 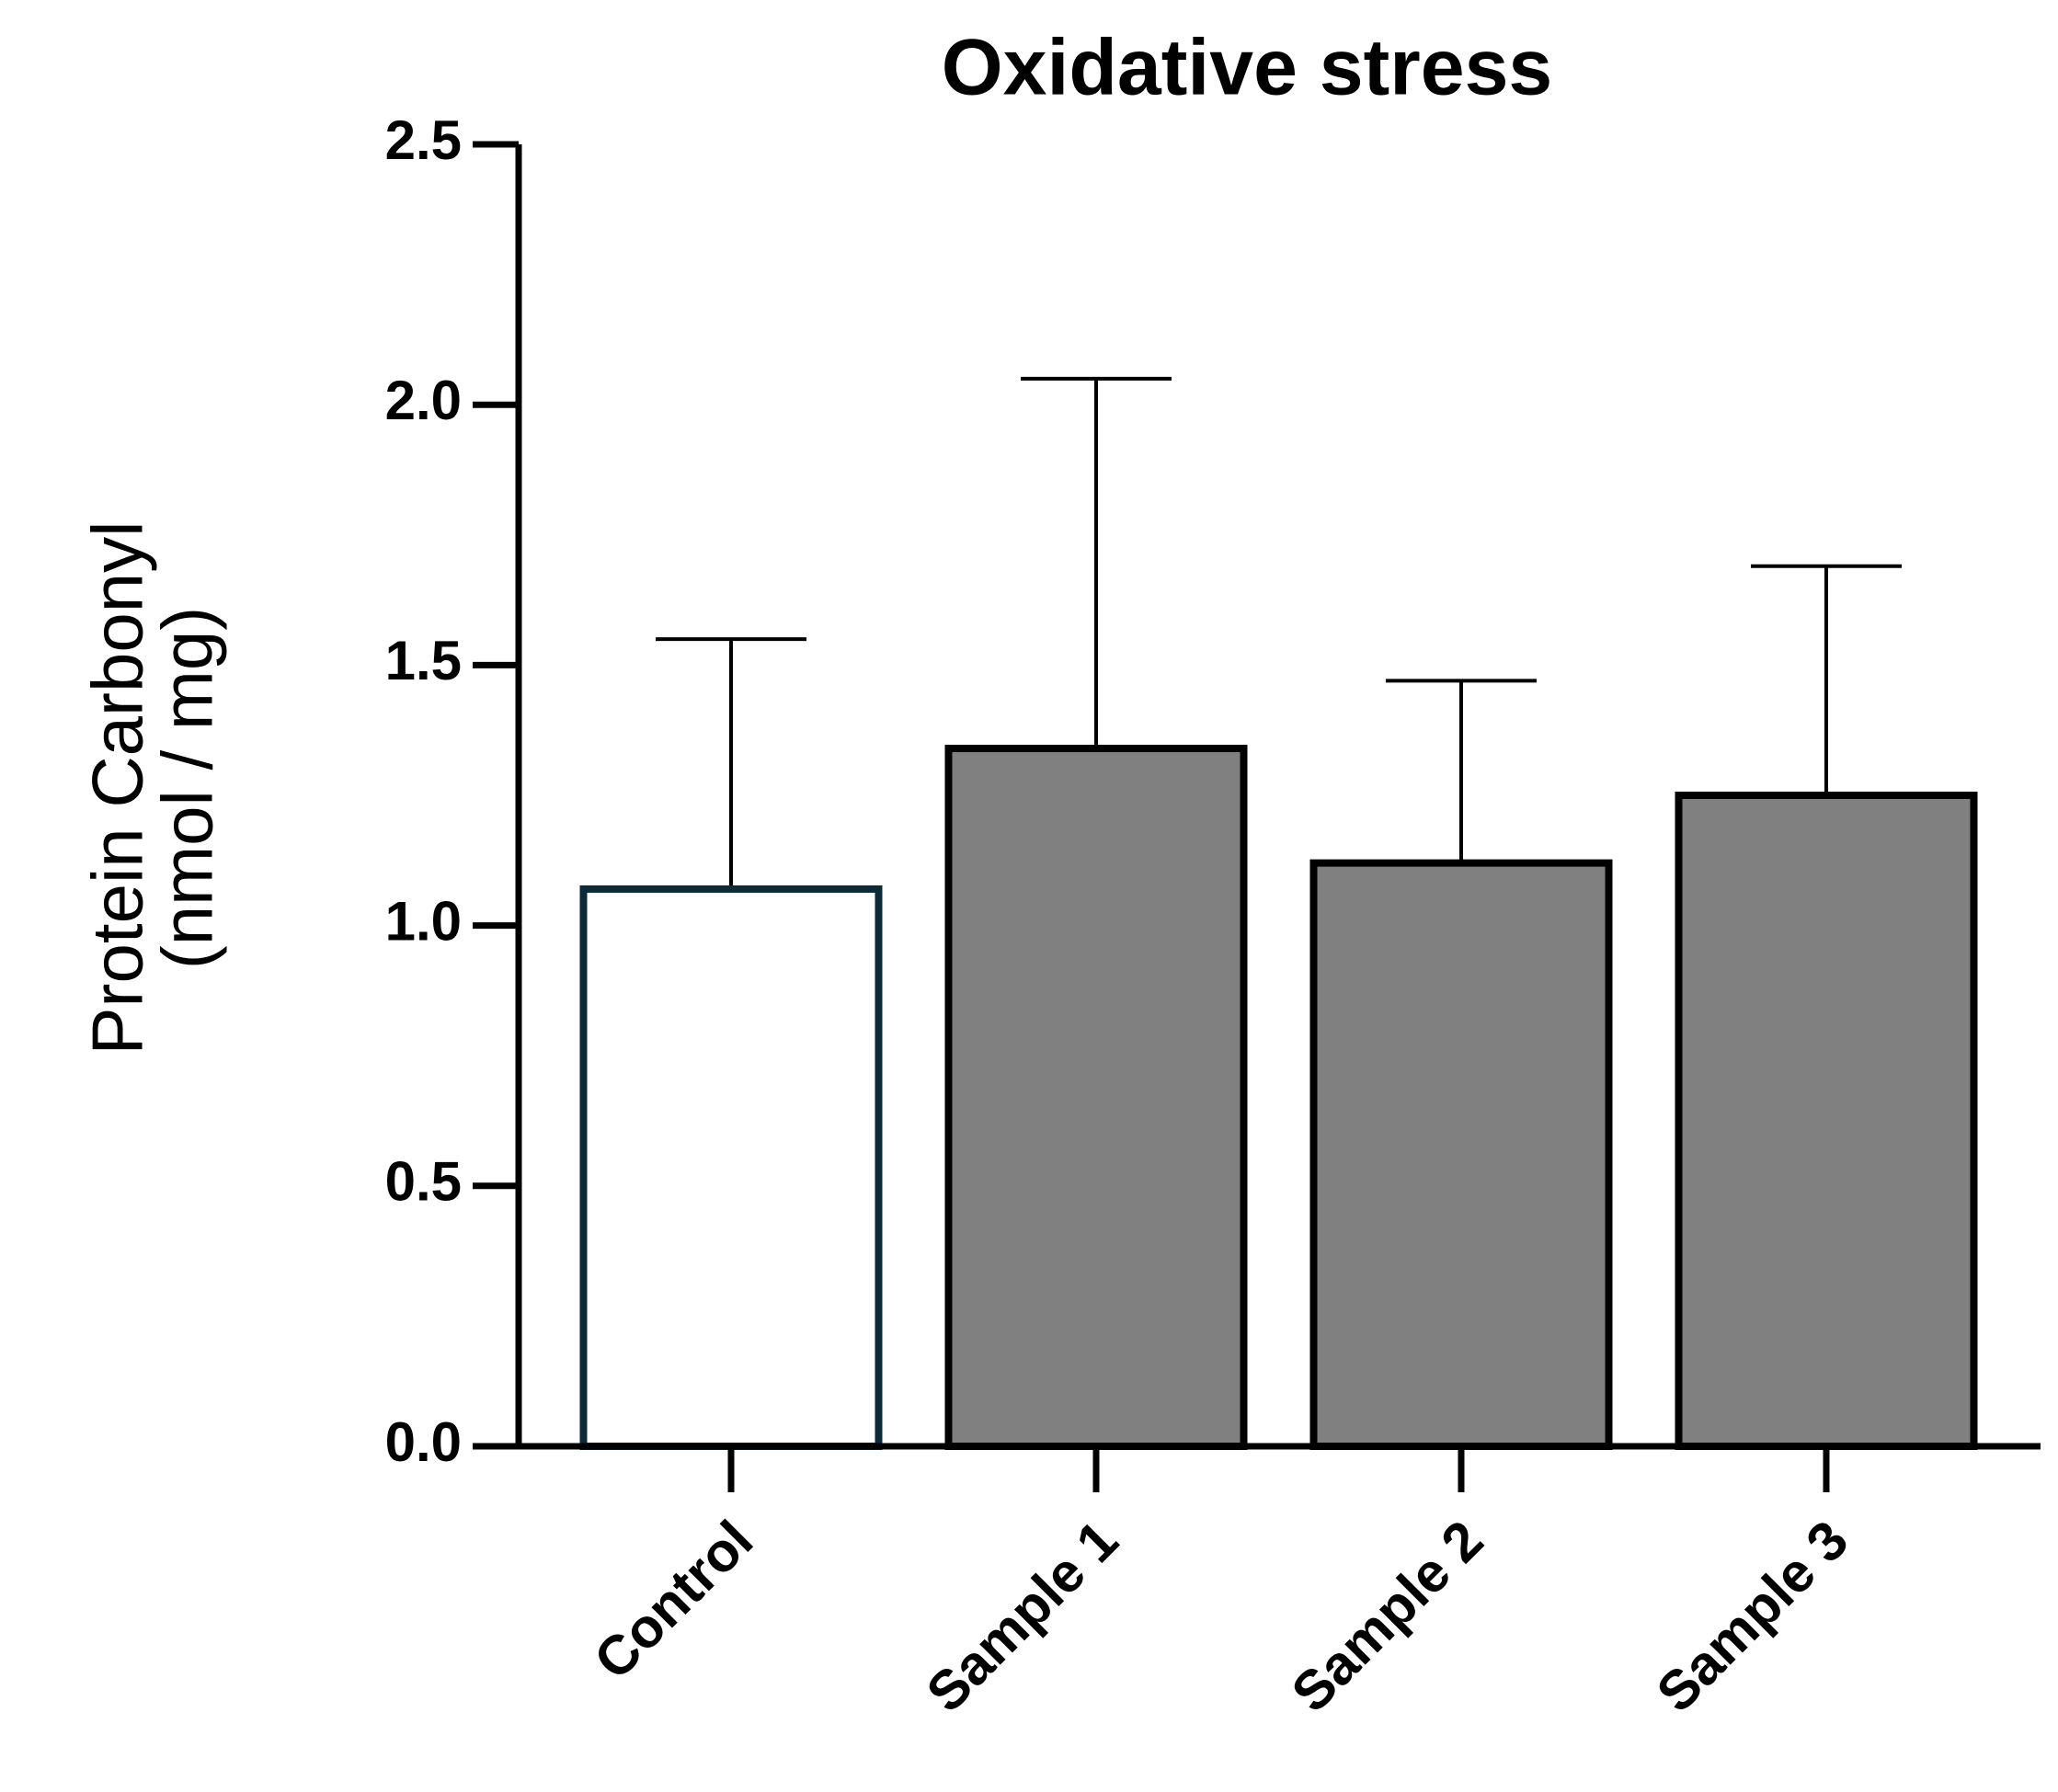 I want to click on y-tick-label: 1.0, so click(x=423, y=921).